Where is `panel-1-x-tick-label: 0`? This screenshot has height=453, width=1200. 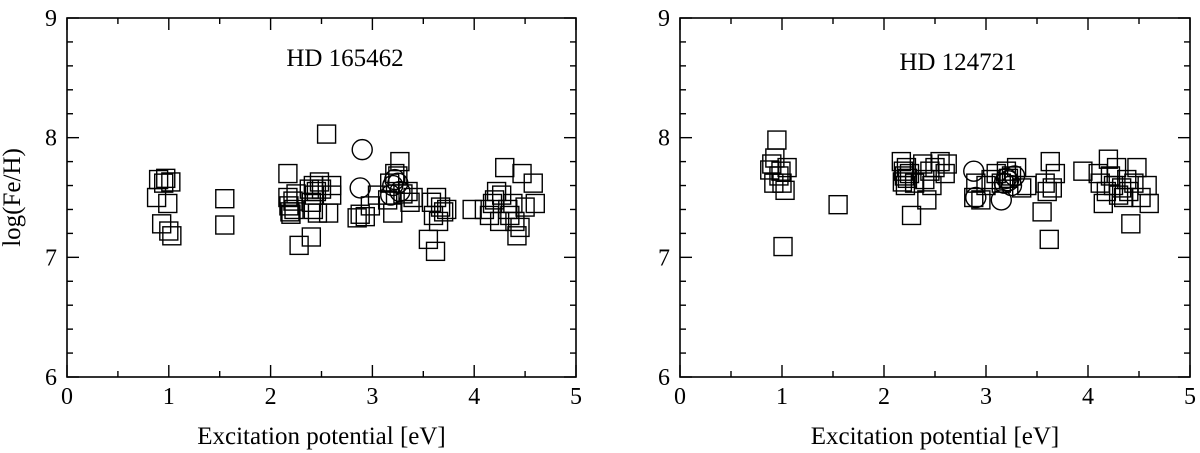 panel-1-x-tick-label: 0 is located at coordinates (67, 397).